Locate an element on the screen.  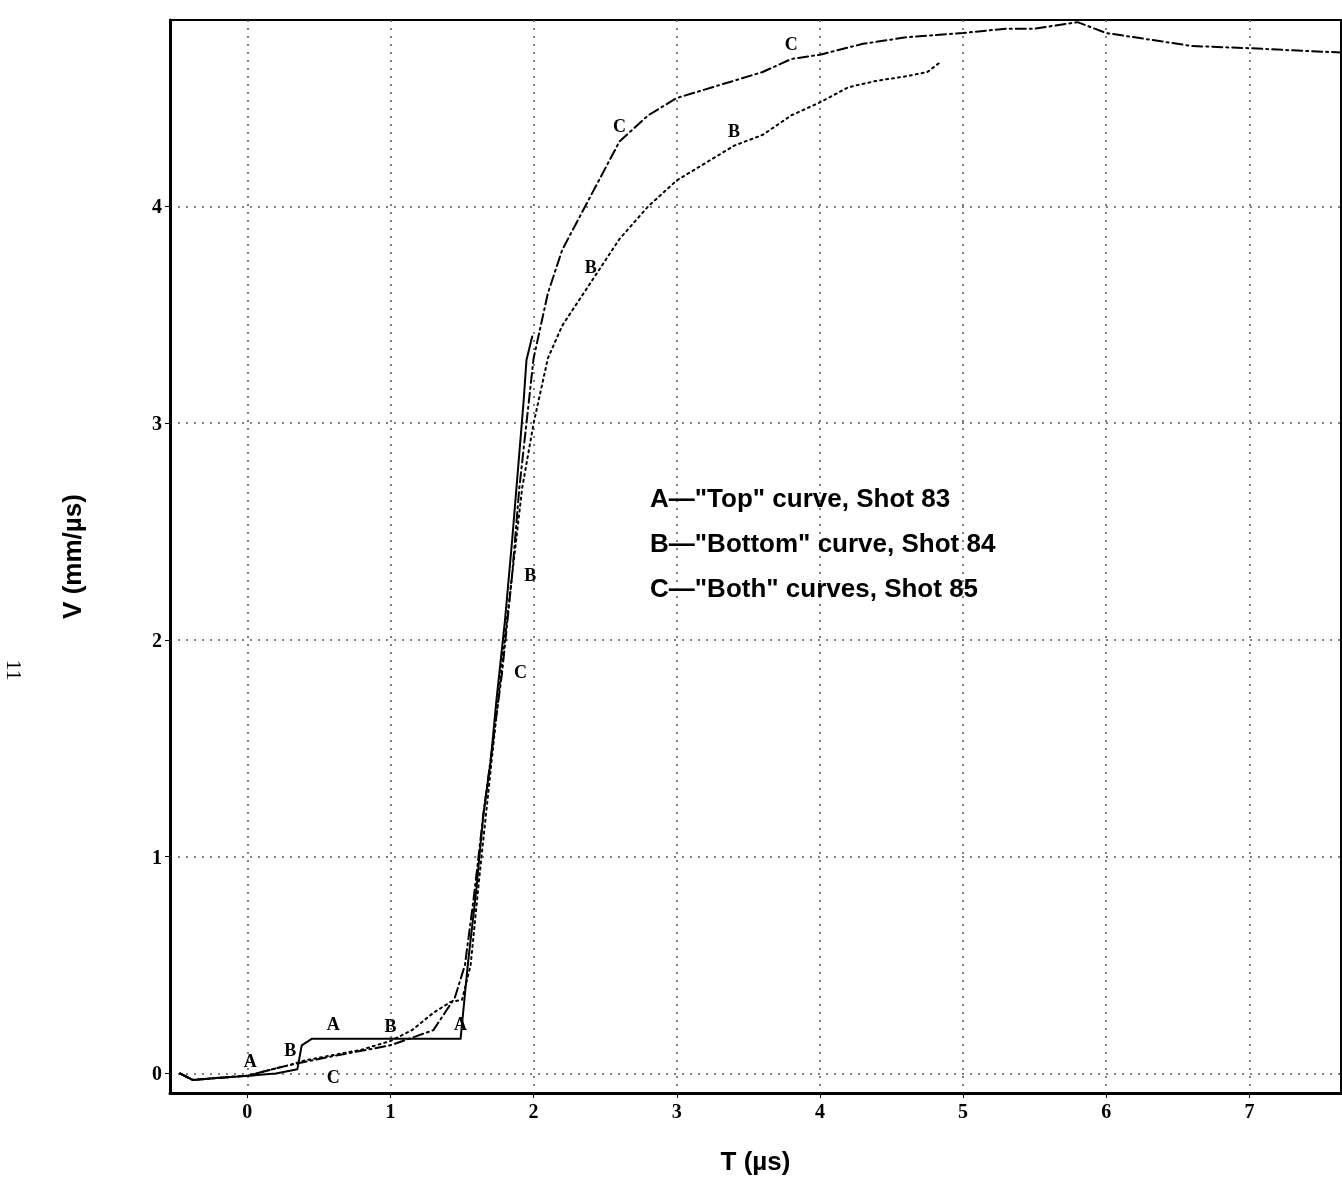
x-tick-label: 3 is located at coordinates (676, 1111).